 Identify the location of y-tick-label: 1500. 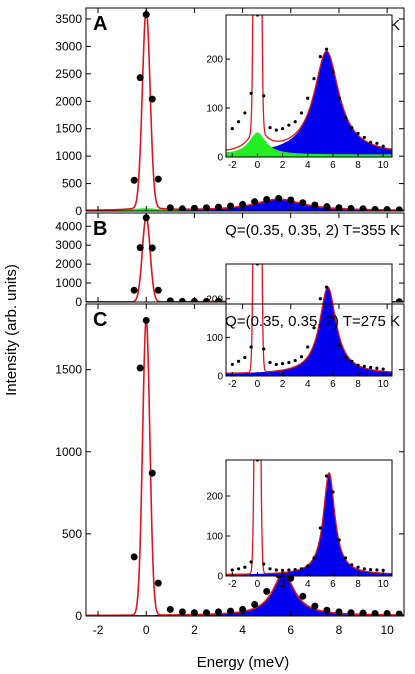
(68, 129).